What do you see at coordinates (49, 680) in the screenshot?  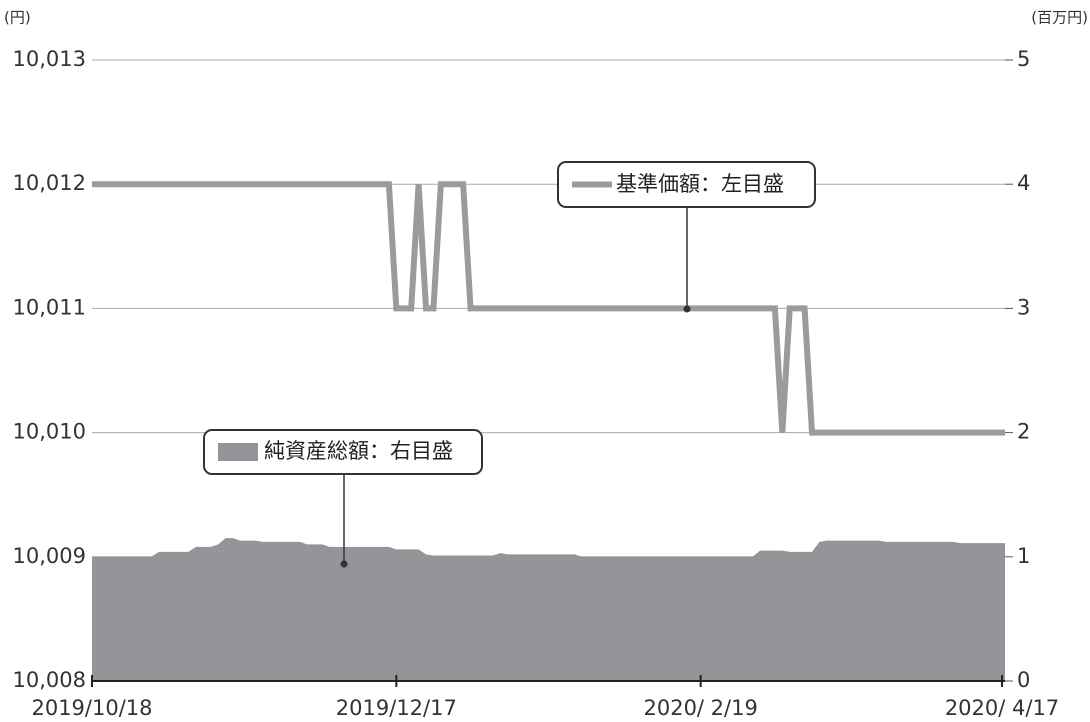 I see `y-tick-label: 10,008` at bounding box center [49, 680].